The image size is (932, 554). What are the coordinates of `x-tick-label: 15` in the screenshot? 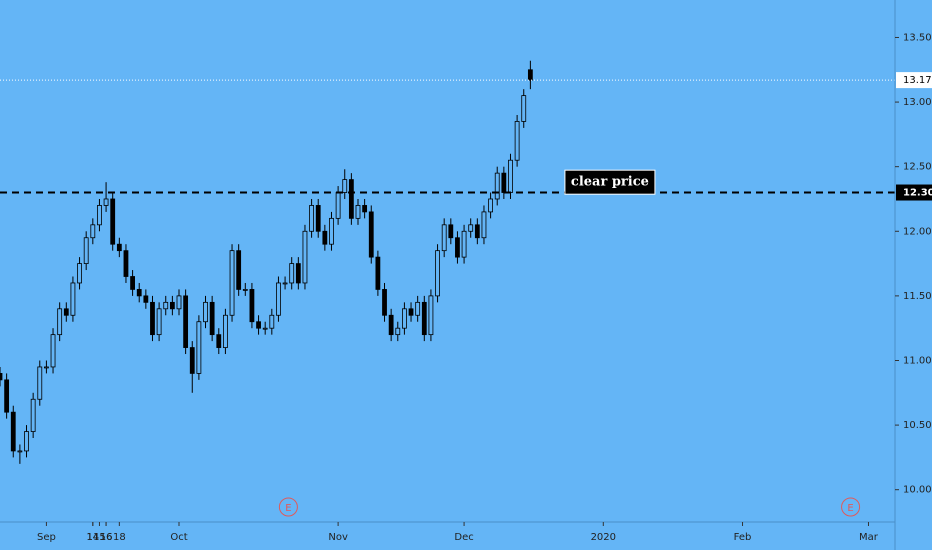 It's located at (99, 537).